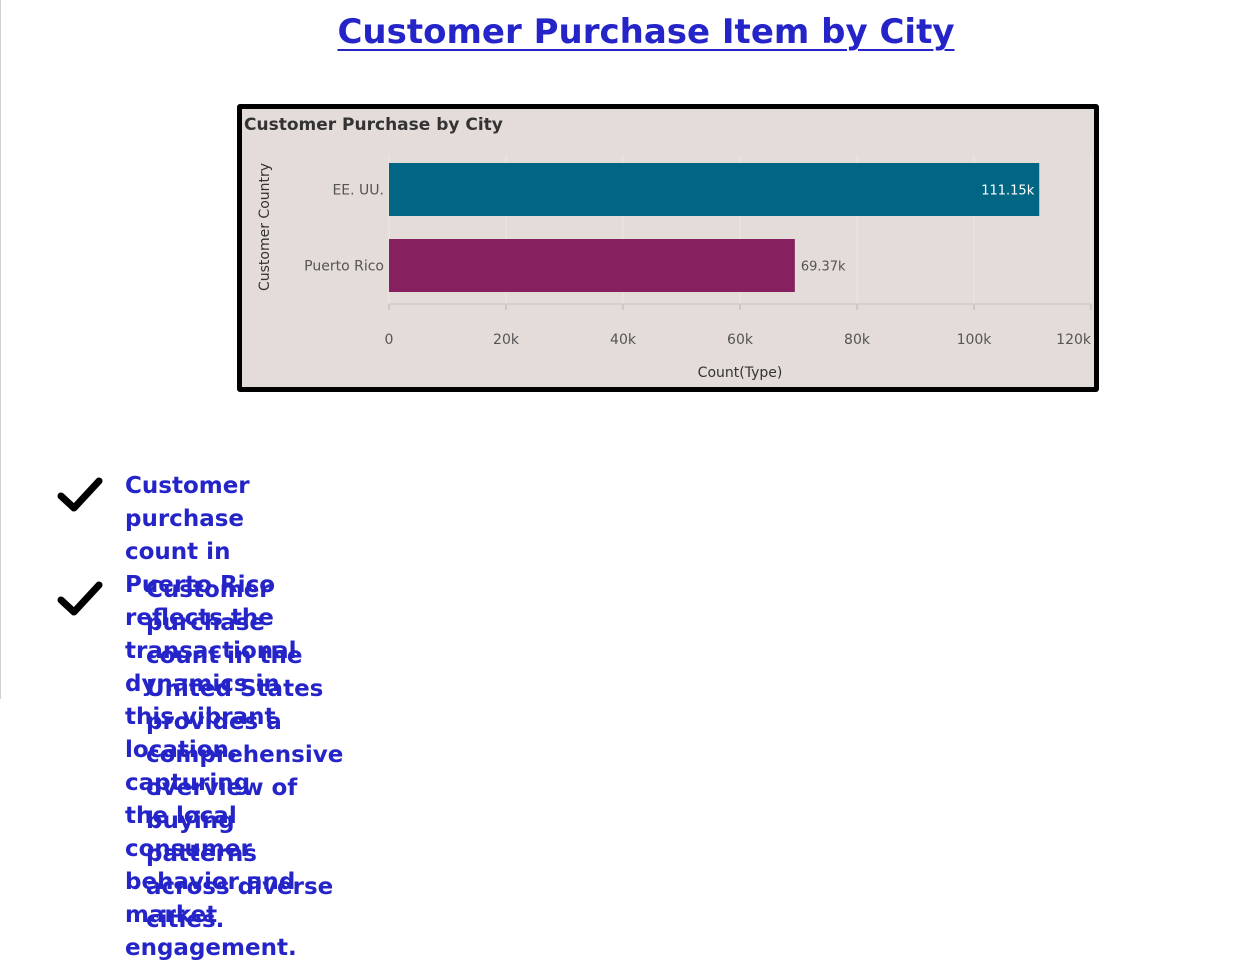  I want to click on x-axis-title: Count(Type), so click(740, 373).